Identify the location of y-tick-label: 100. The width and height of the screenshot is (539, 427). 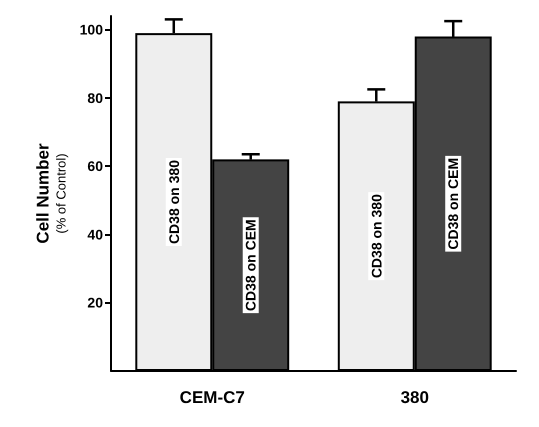
(92, 30).